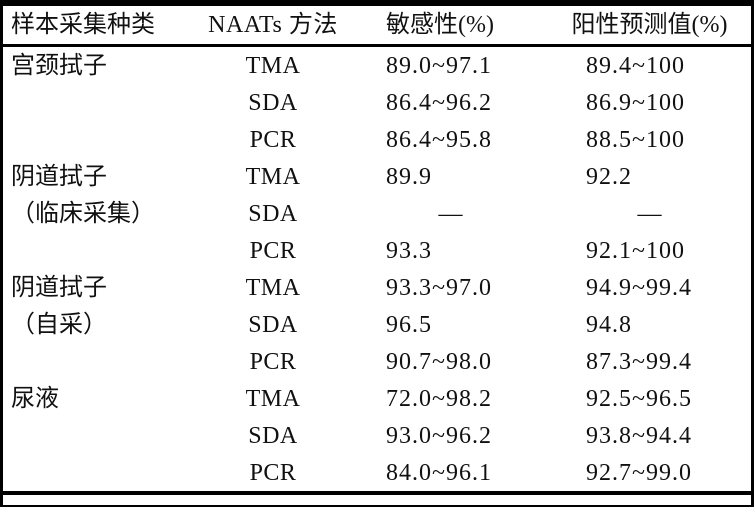  I want to click on table-row: （自采） SDA 96.5 94.8, so click(377, 324).